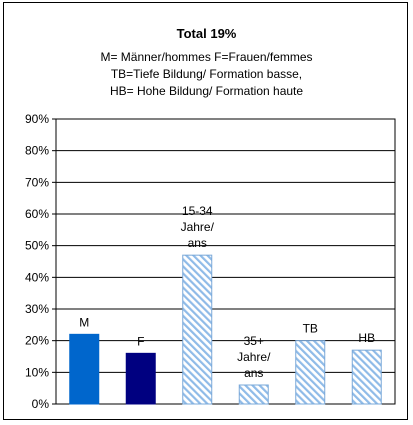  Describe the element at coordinates (254, 341) in the screenshot. I see `bar-label: 35+` at that location.